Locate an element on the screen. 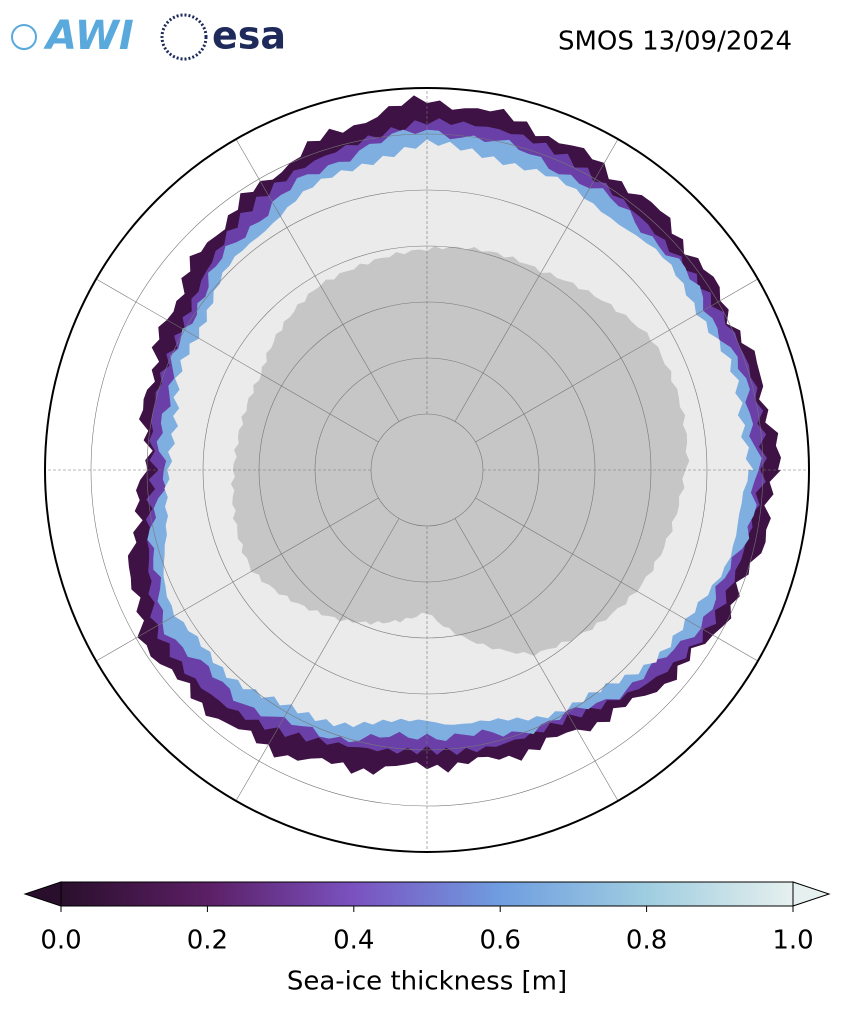  colorbar-tick-label: 0.4 is located at coordinates (353, 941).